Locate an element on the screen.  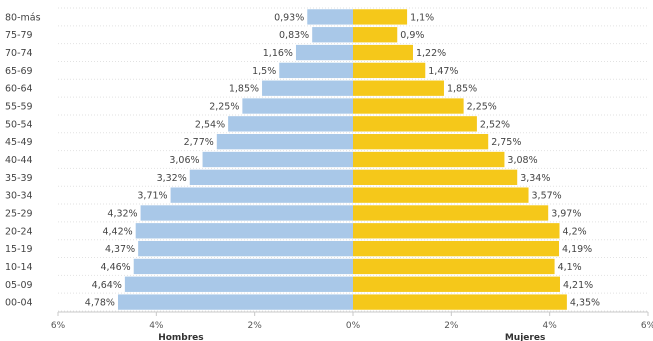
value-label-hombres: 3,71% is located at coordinates (152, 196).